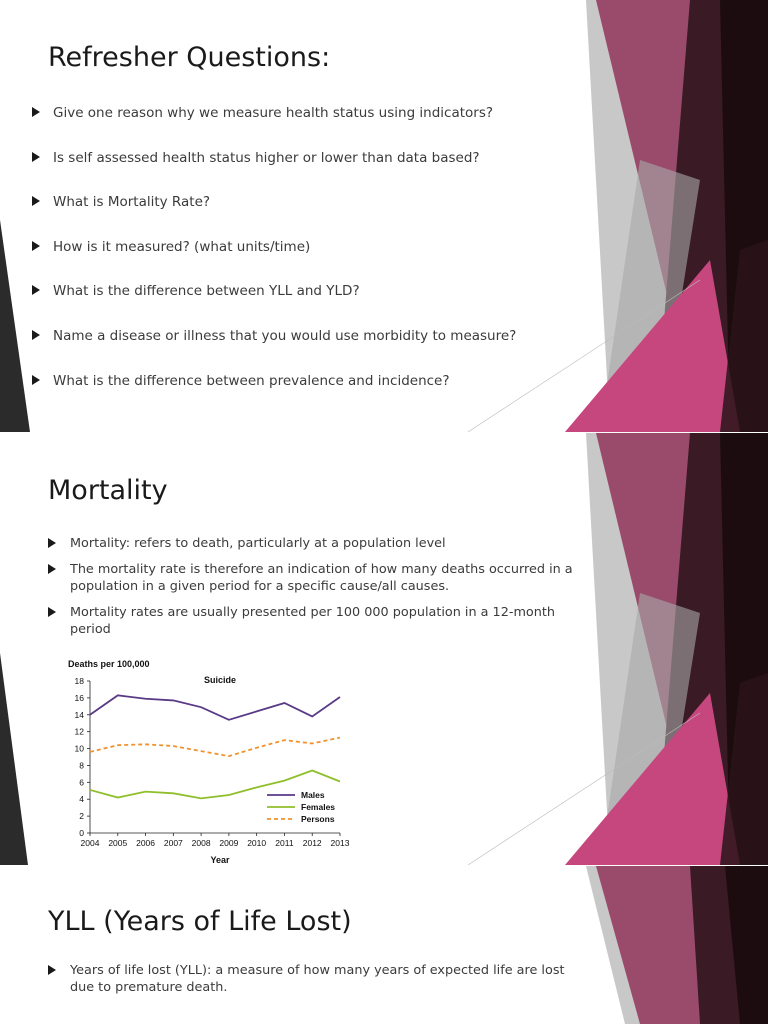  Describe the element at coordinates (220, 860) in the screenshot. I see `chart-x-axis-title: Year` at that location.